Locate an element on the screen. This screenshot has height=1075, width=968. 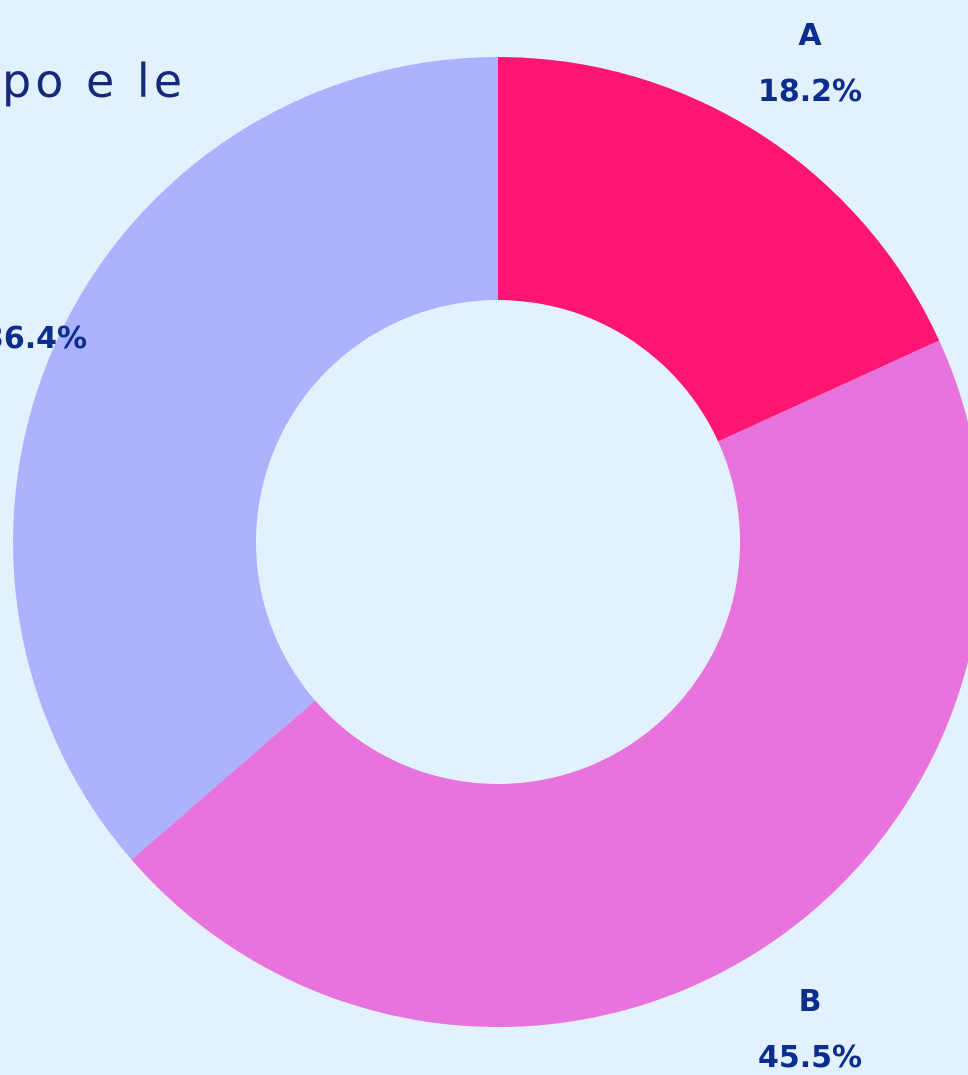
slice-label: A is located at coordinates (810, 35).